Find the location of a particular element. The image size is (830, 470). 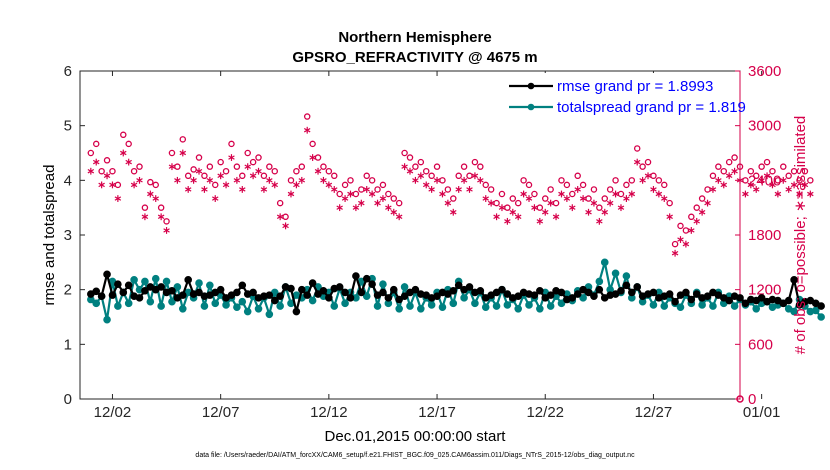

y-left-tick-label: 5 is located at coordinates (68, 126).